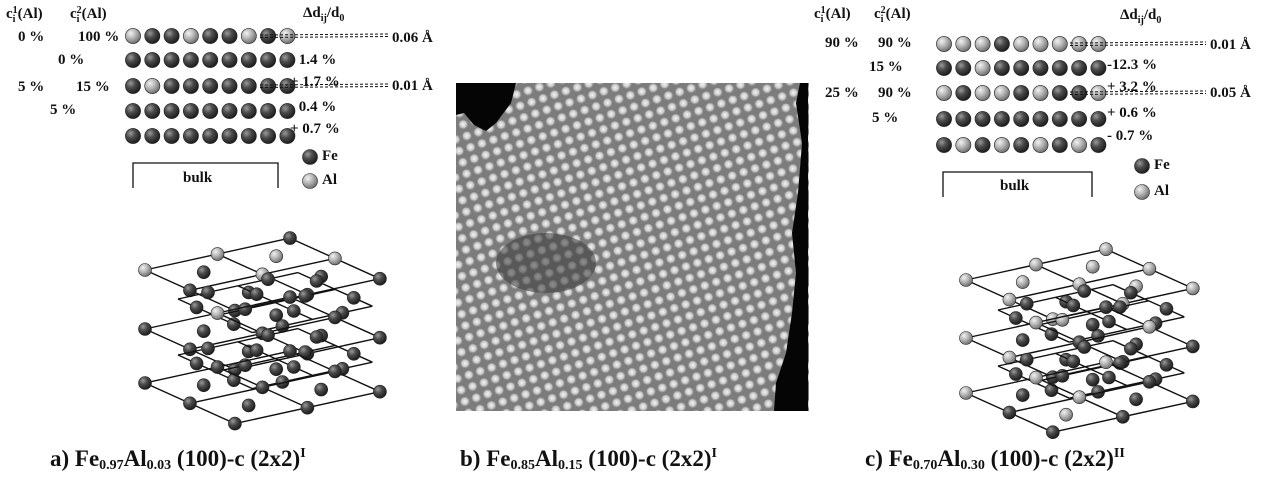  What do you see at coordinates (312, 319) in the screenshot?
I see `model-a-layer-2-grid-line` at bounding box center [312, 319].